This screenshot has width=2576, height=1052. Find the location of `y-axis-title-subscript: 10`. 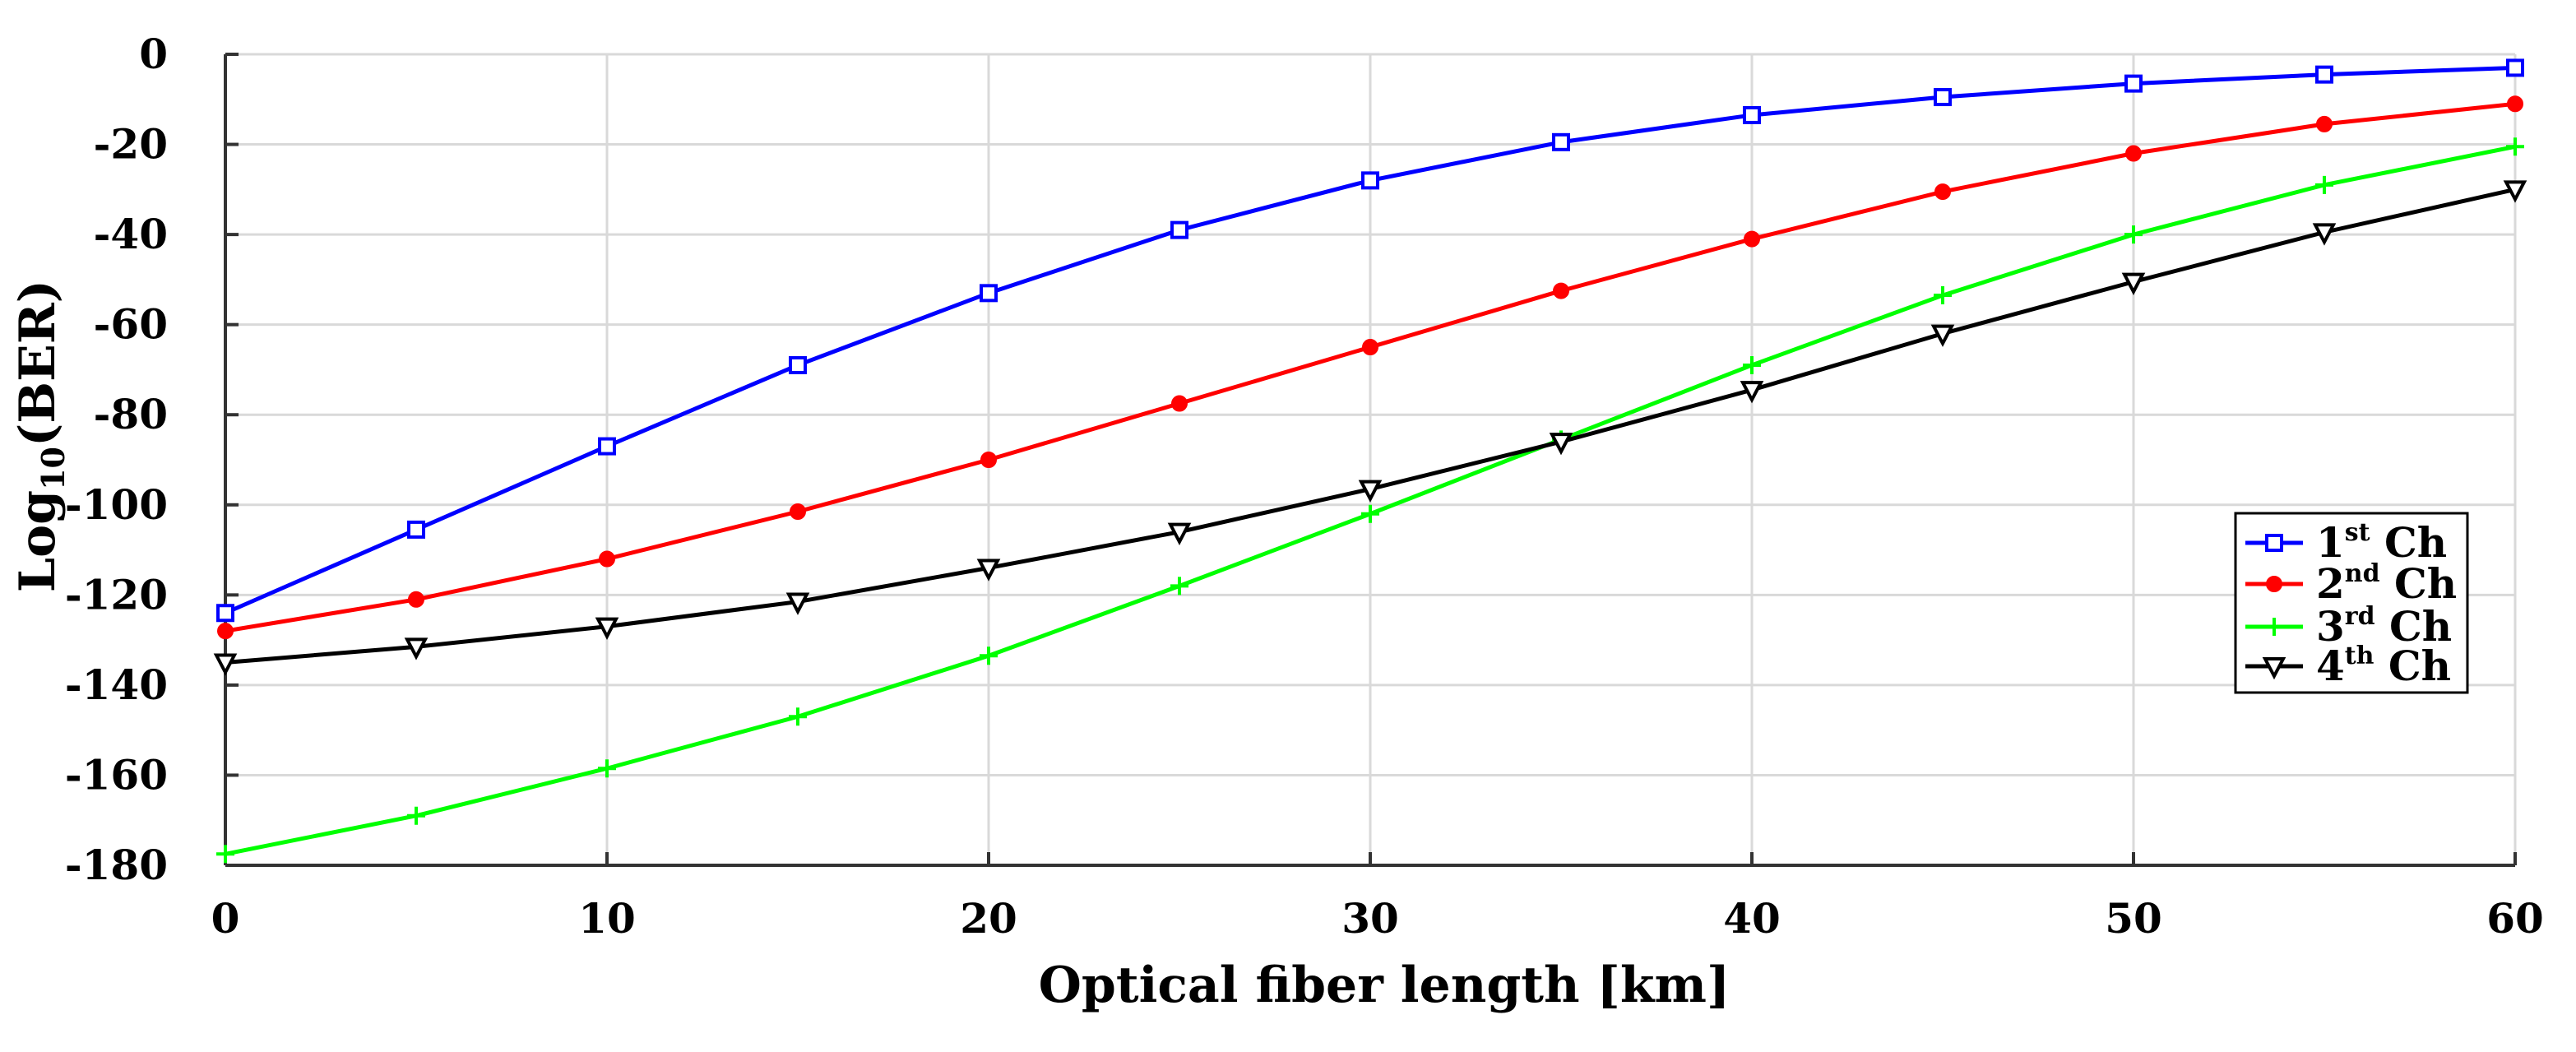

y-axis-title-subscript: 10 is located at coordinates (53, 469).